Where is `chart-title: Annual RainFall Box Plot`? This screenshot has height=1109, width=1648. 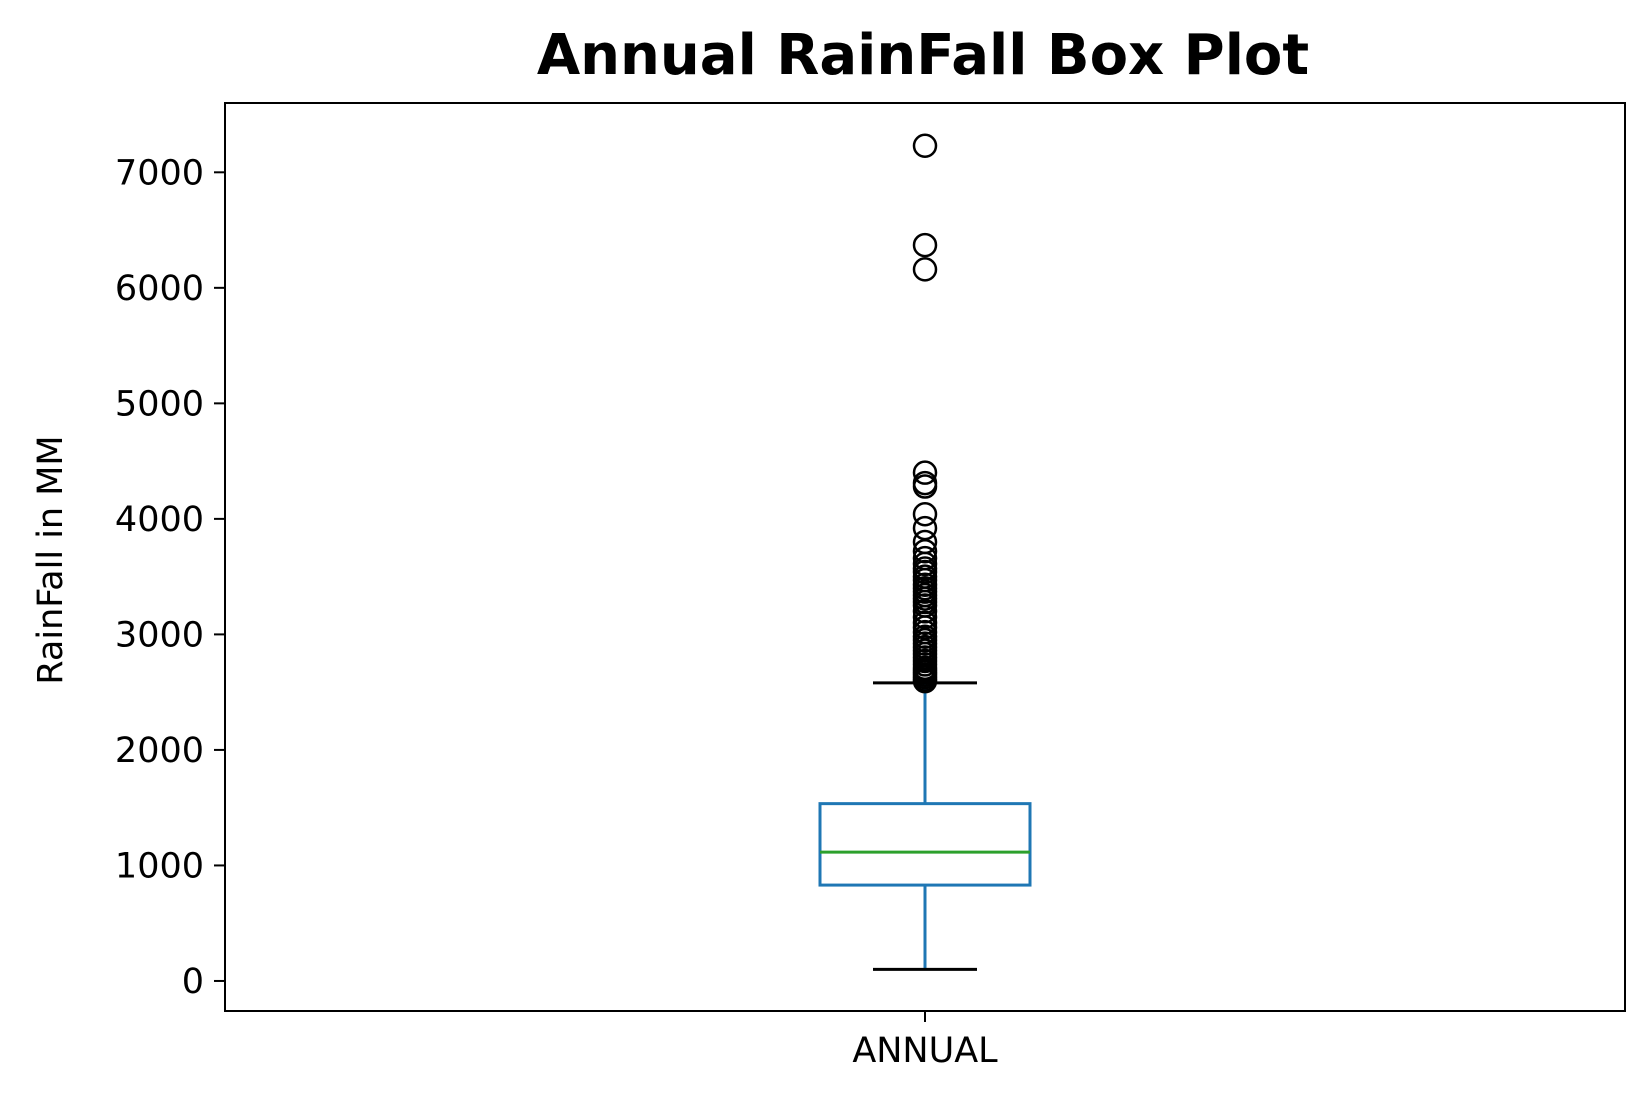
chart-title: Annual RainFall Box Plot is located at coordinates (923, 55).